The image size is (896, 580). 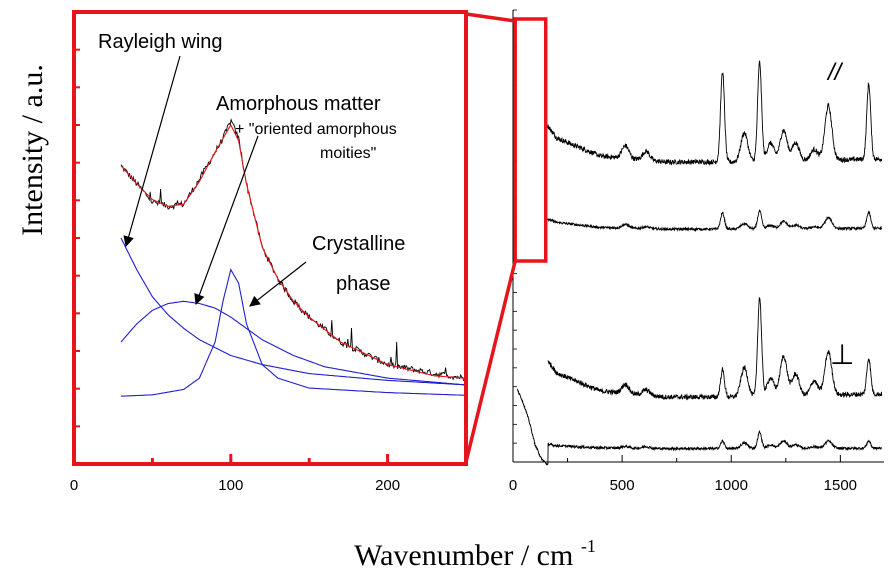 What do you see at coordinates (840, 485) in the screenshot?
I see `spectra-x-tick-label: 1500` at bounding box center [840, 485].